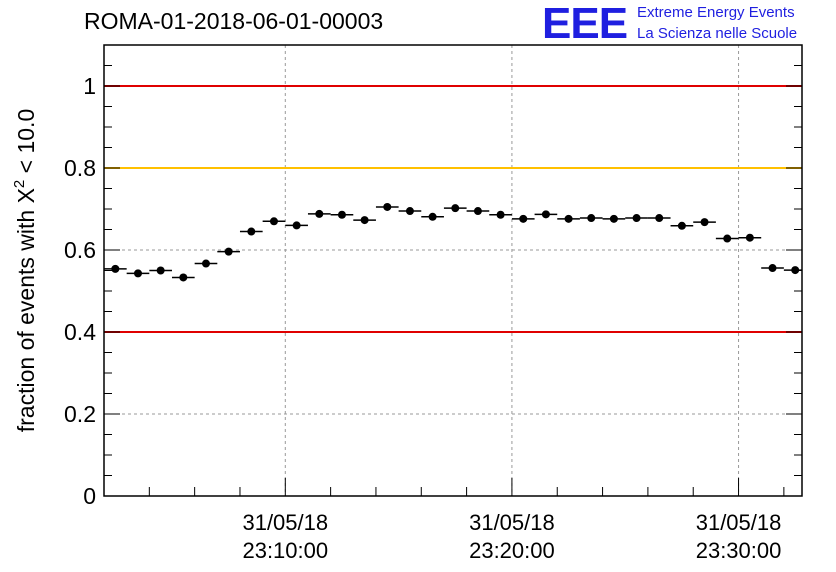 This screenshot has width=836, height=572. I want to click on y-tick-label: 0.6, so click(80, 250).